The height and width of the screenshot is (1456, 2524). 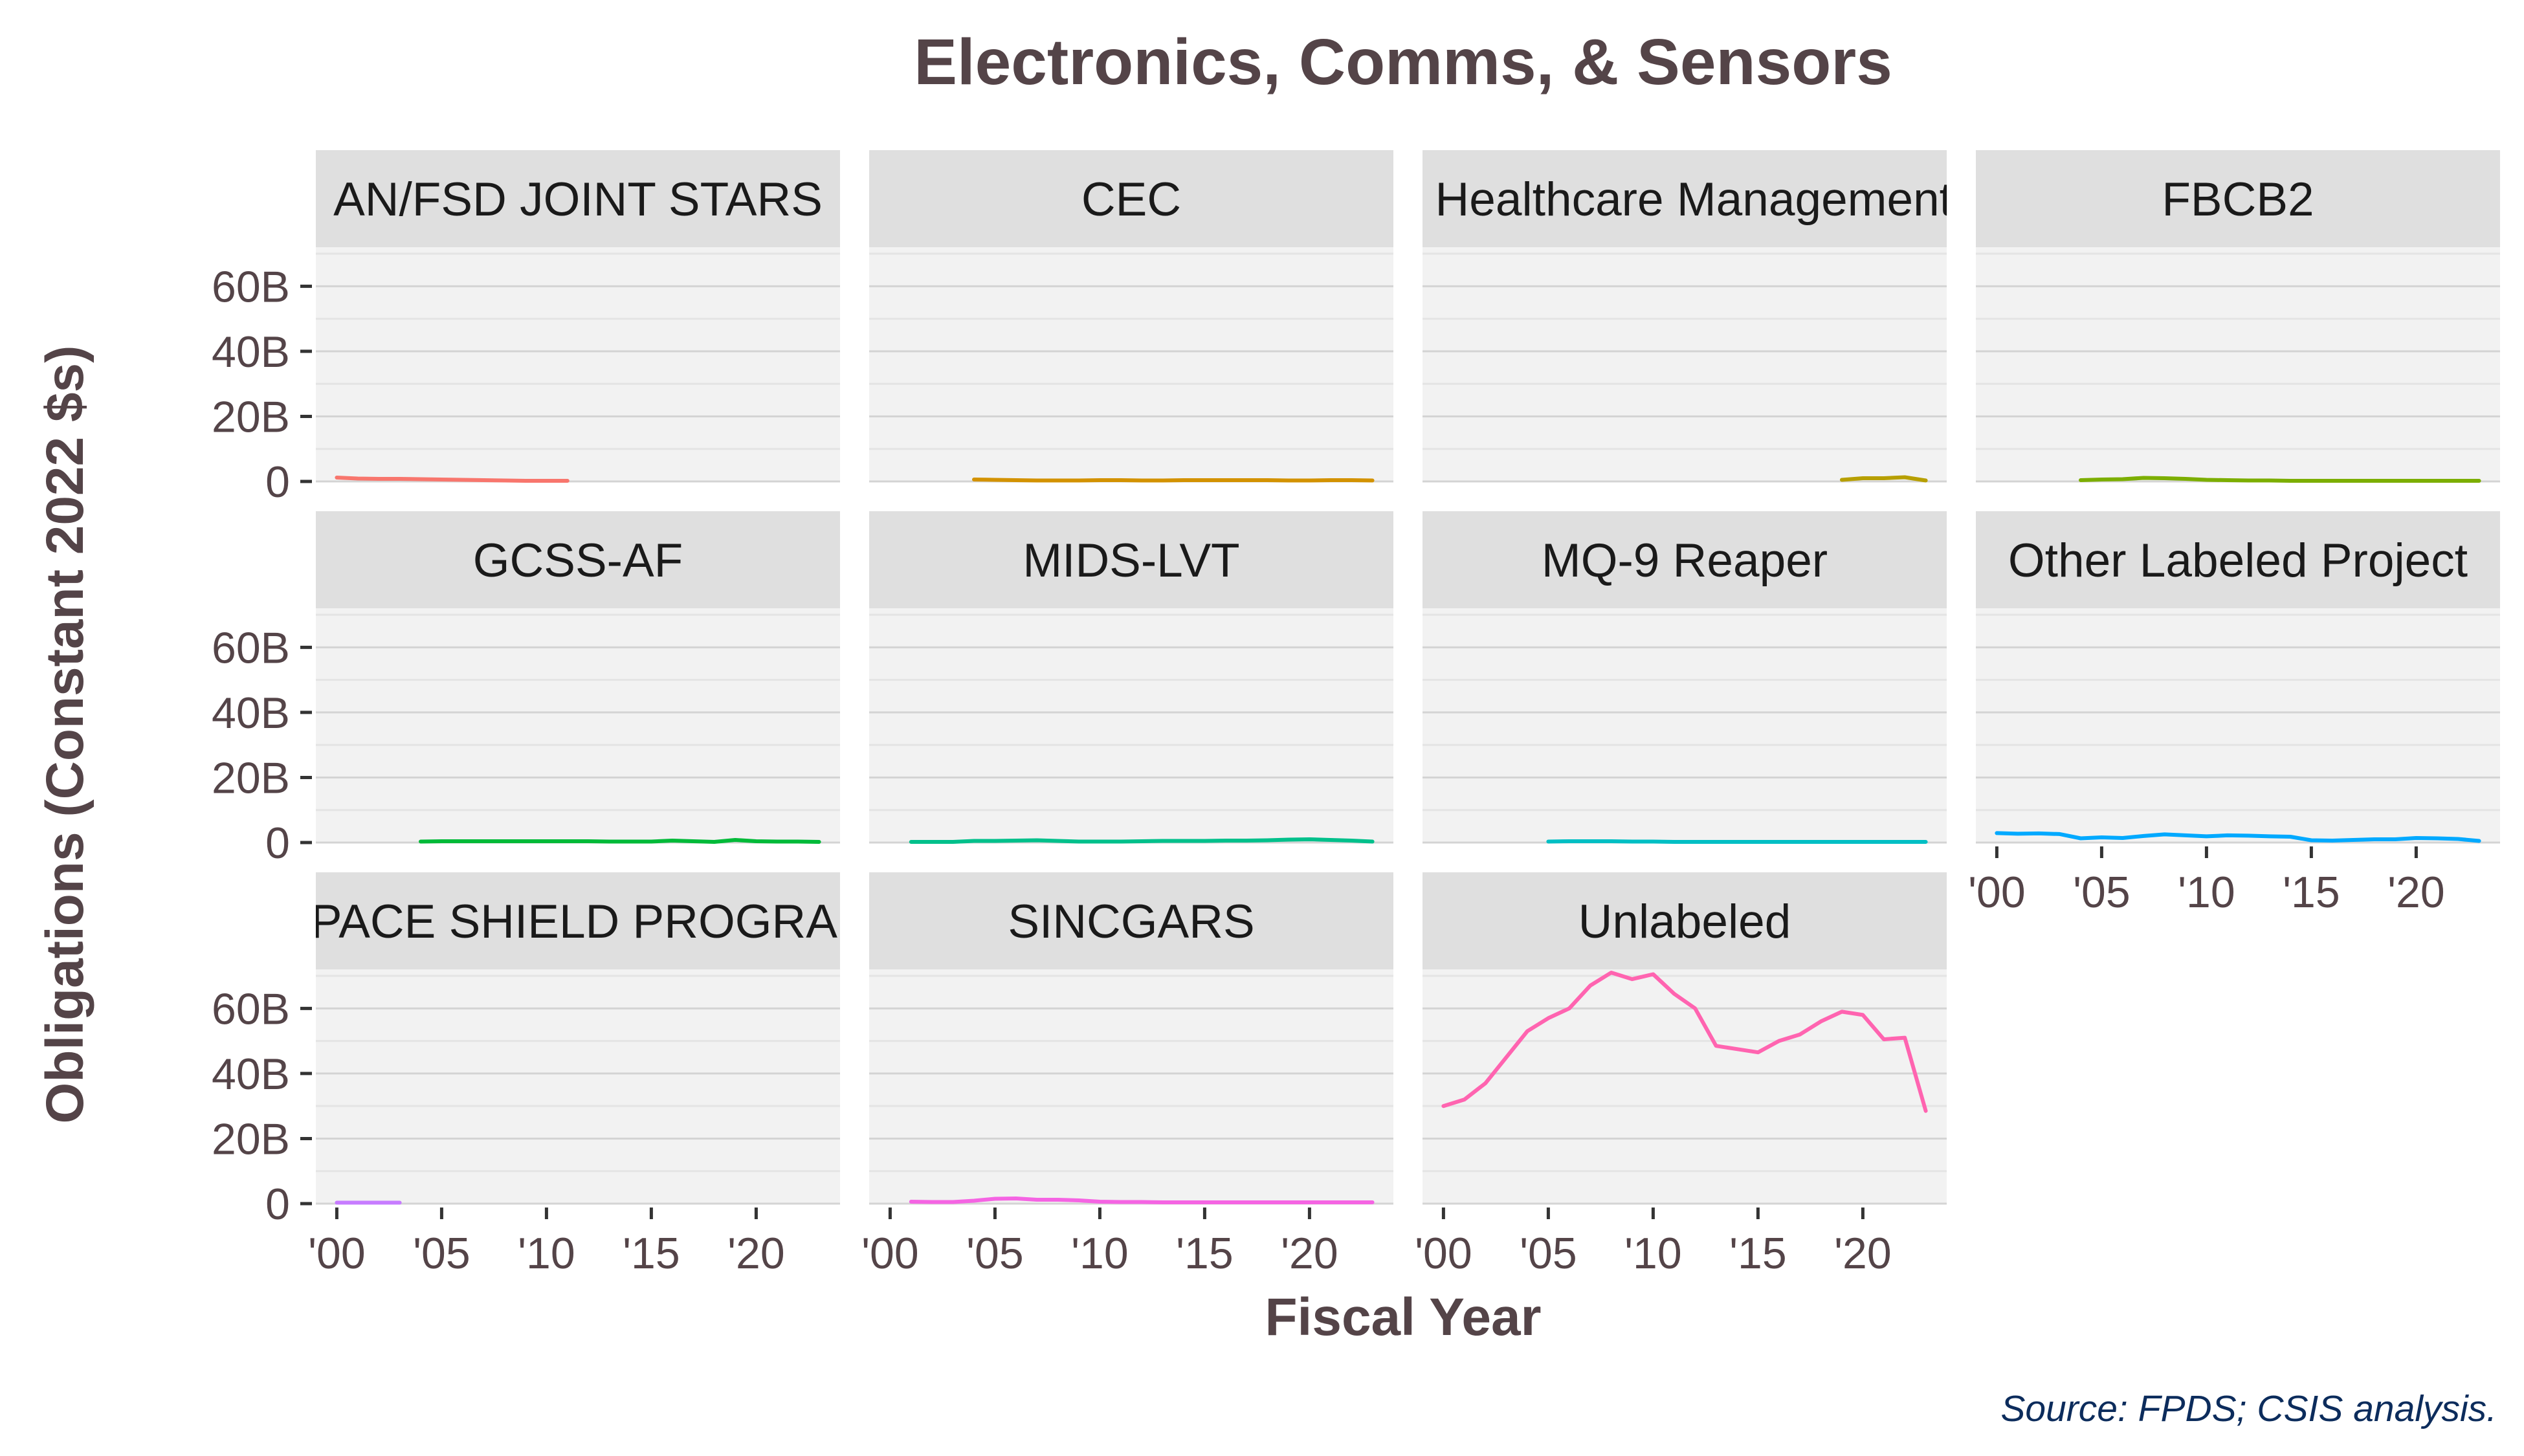 I want to click on facet-panel: AN/FSD JOINT STARS 0 20B 40B 60B, so click(x=526, y=328).